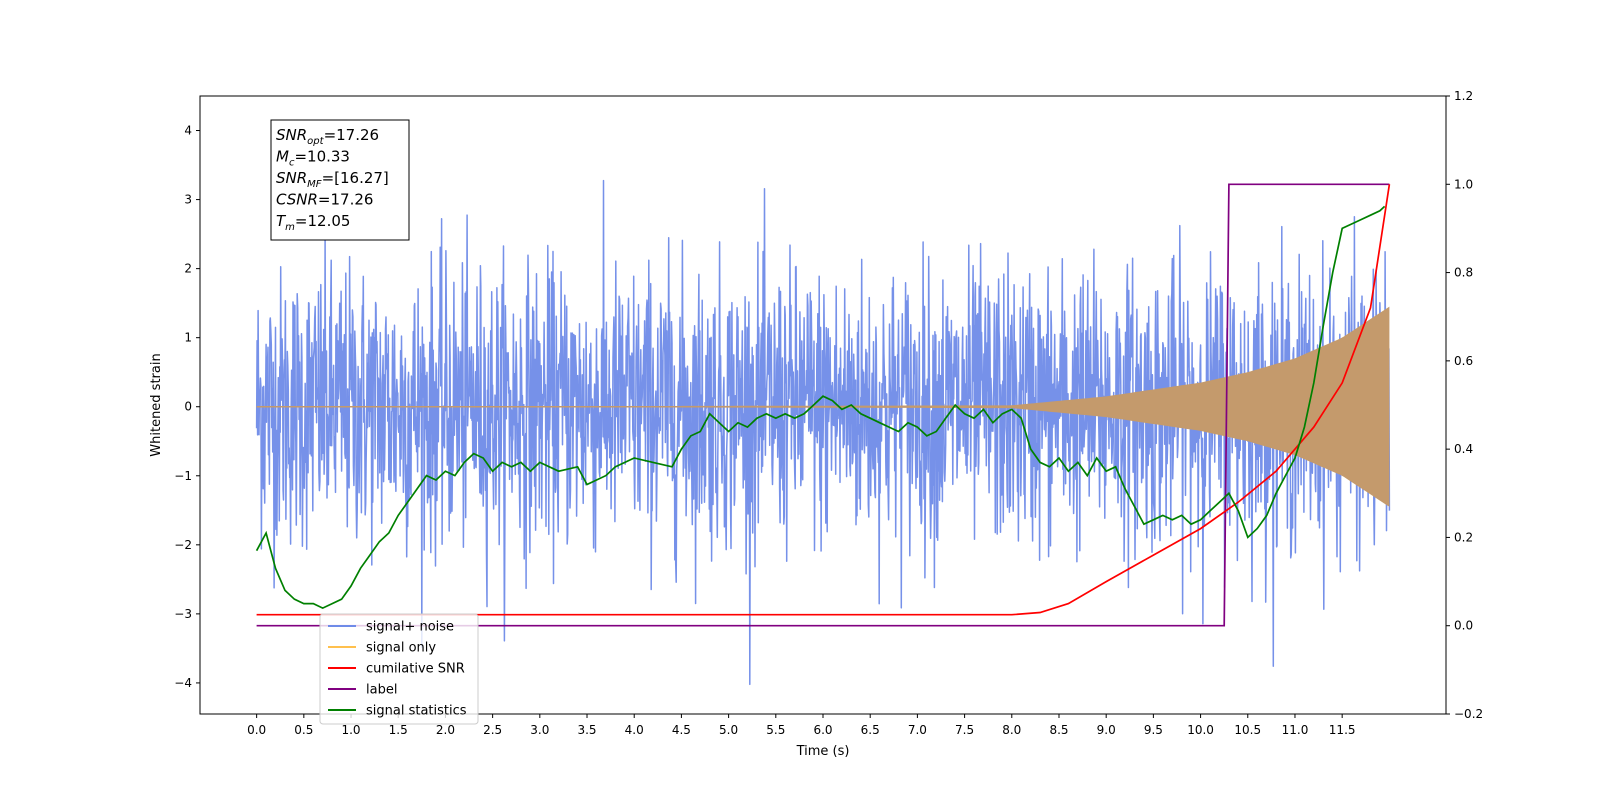 The height and width of the screenshot is (800, 1600). What do you see at coordinates (313, 222) in the screenshot?
I see `annotation-line: Tm=12.05` at bounding box center [313, 222].